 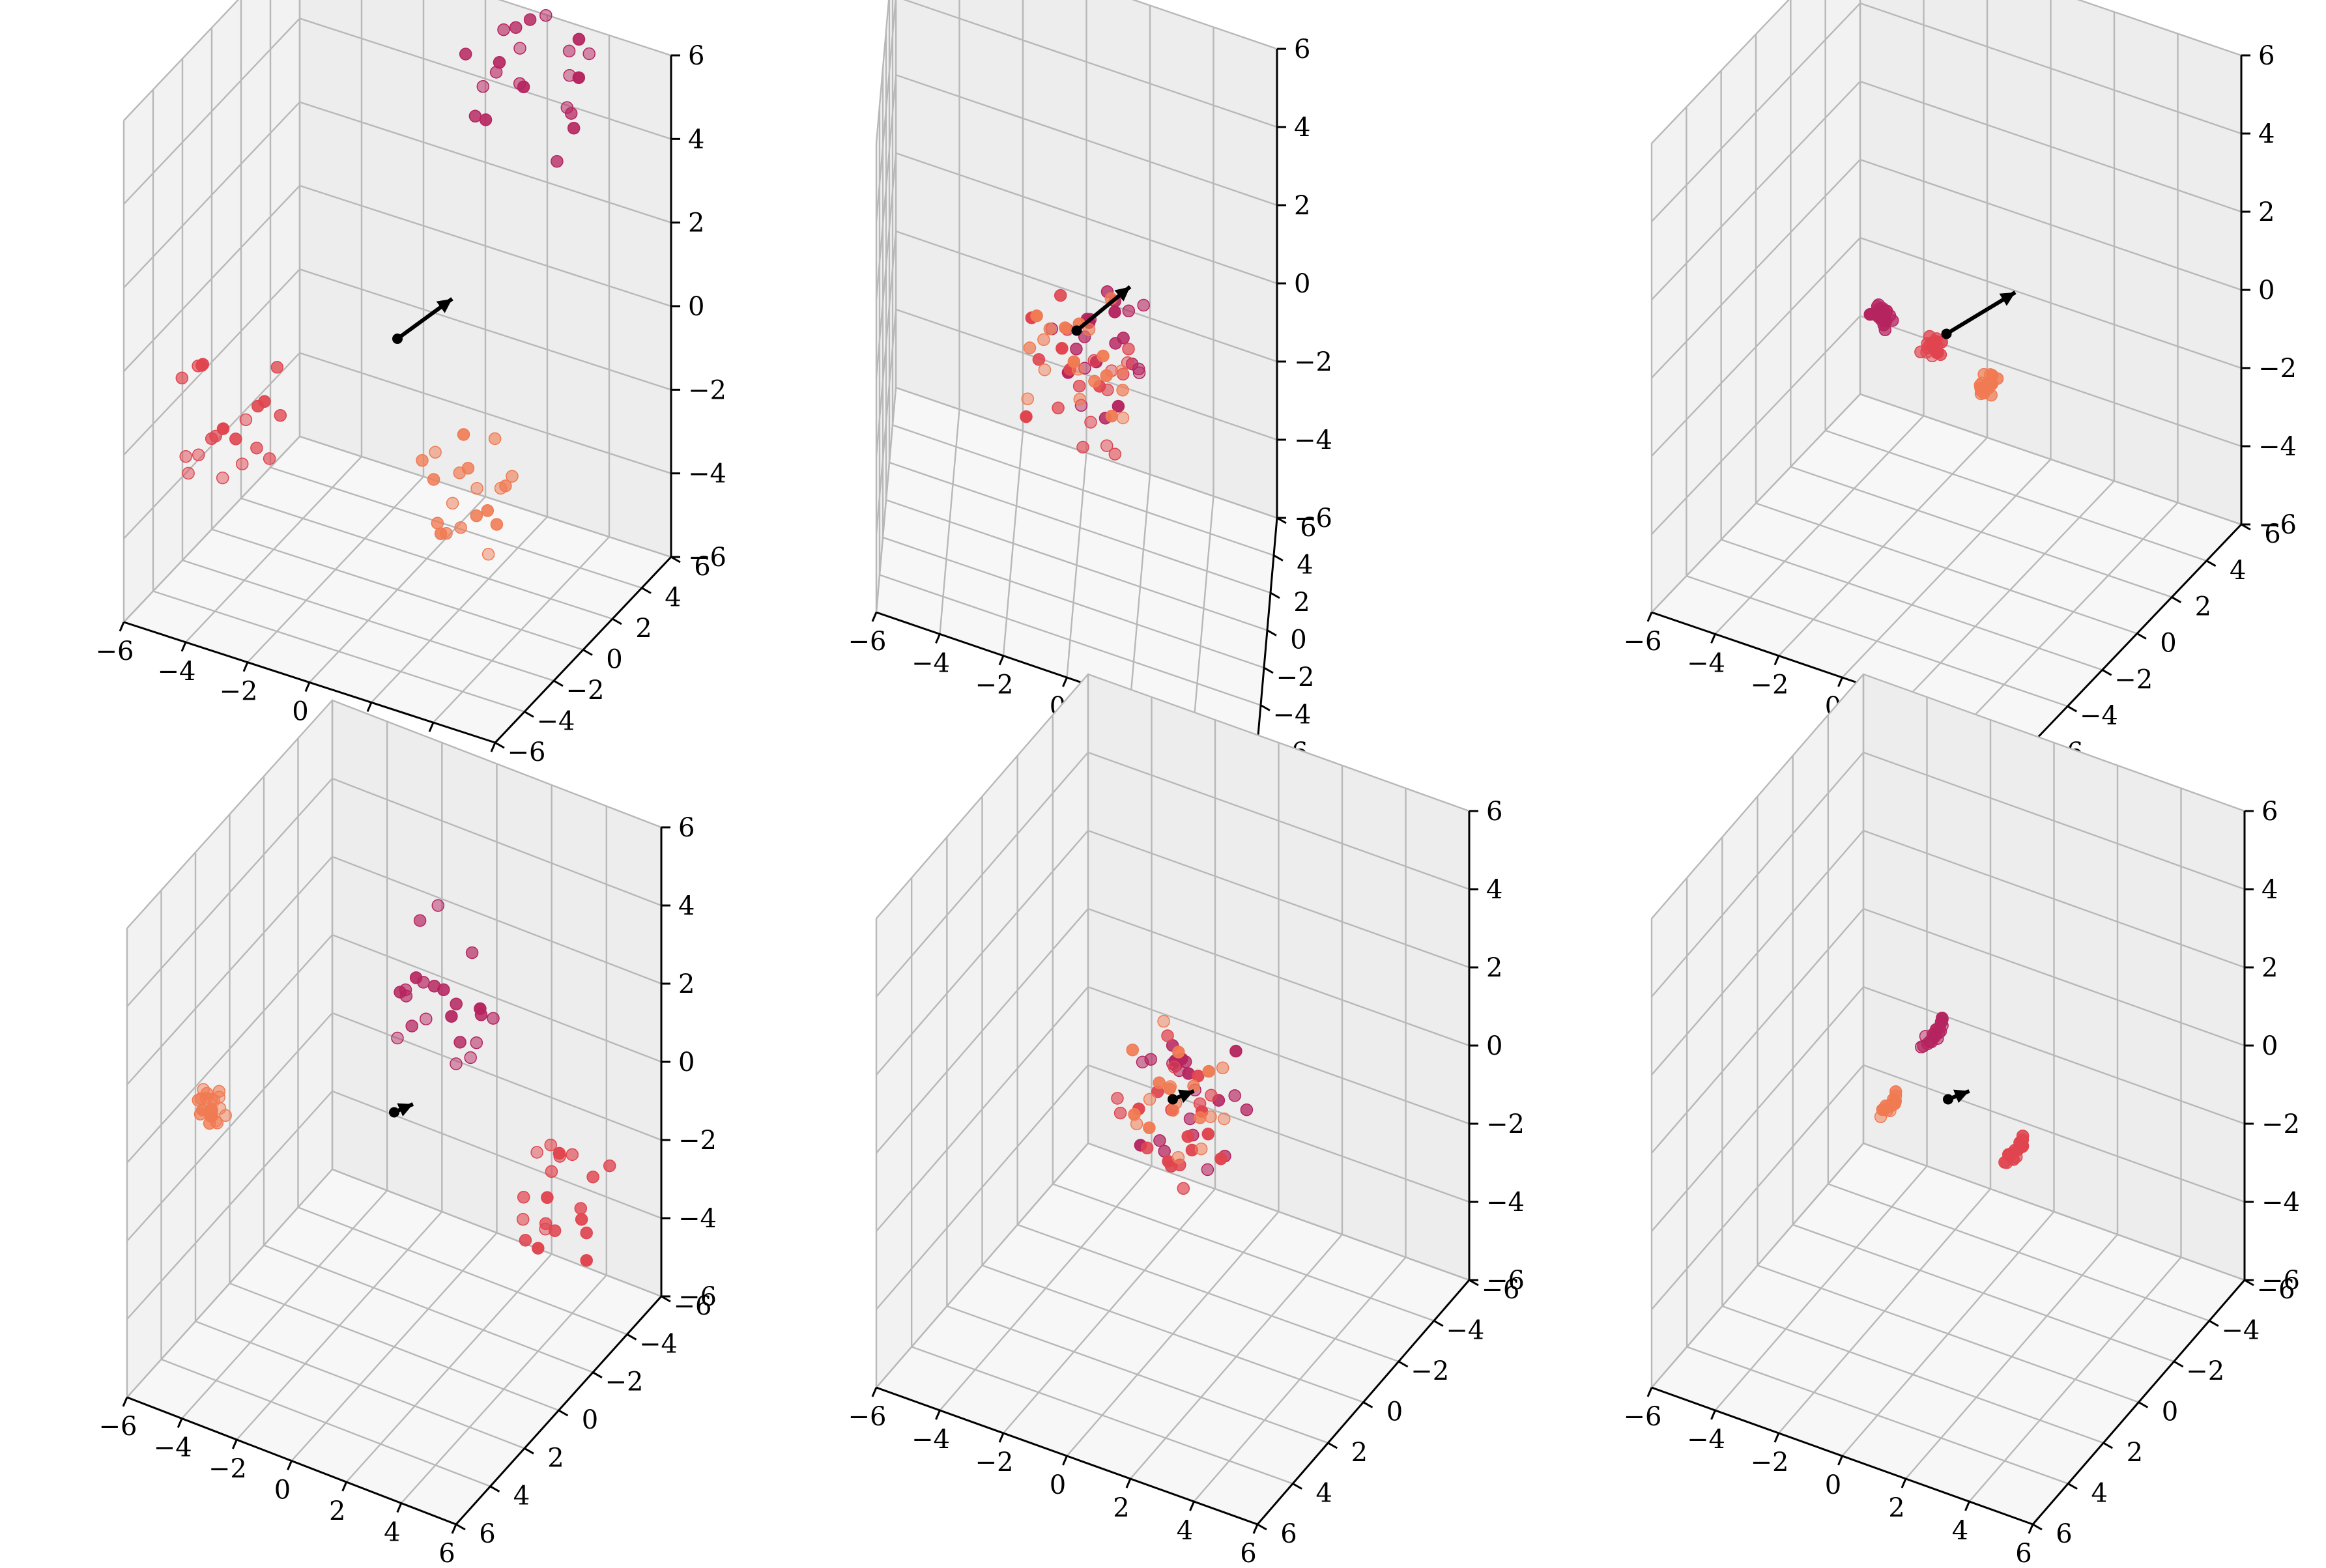 I want to click on z-tick-label: −2, so click(x=707, y=390).